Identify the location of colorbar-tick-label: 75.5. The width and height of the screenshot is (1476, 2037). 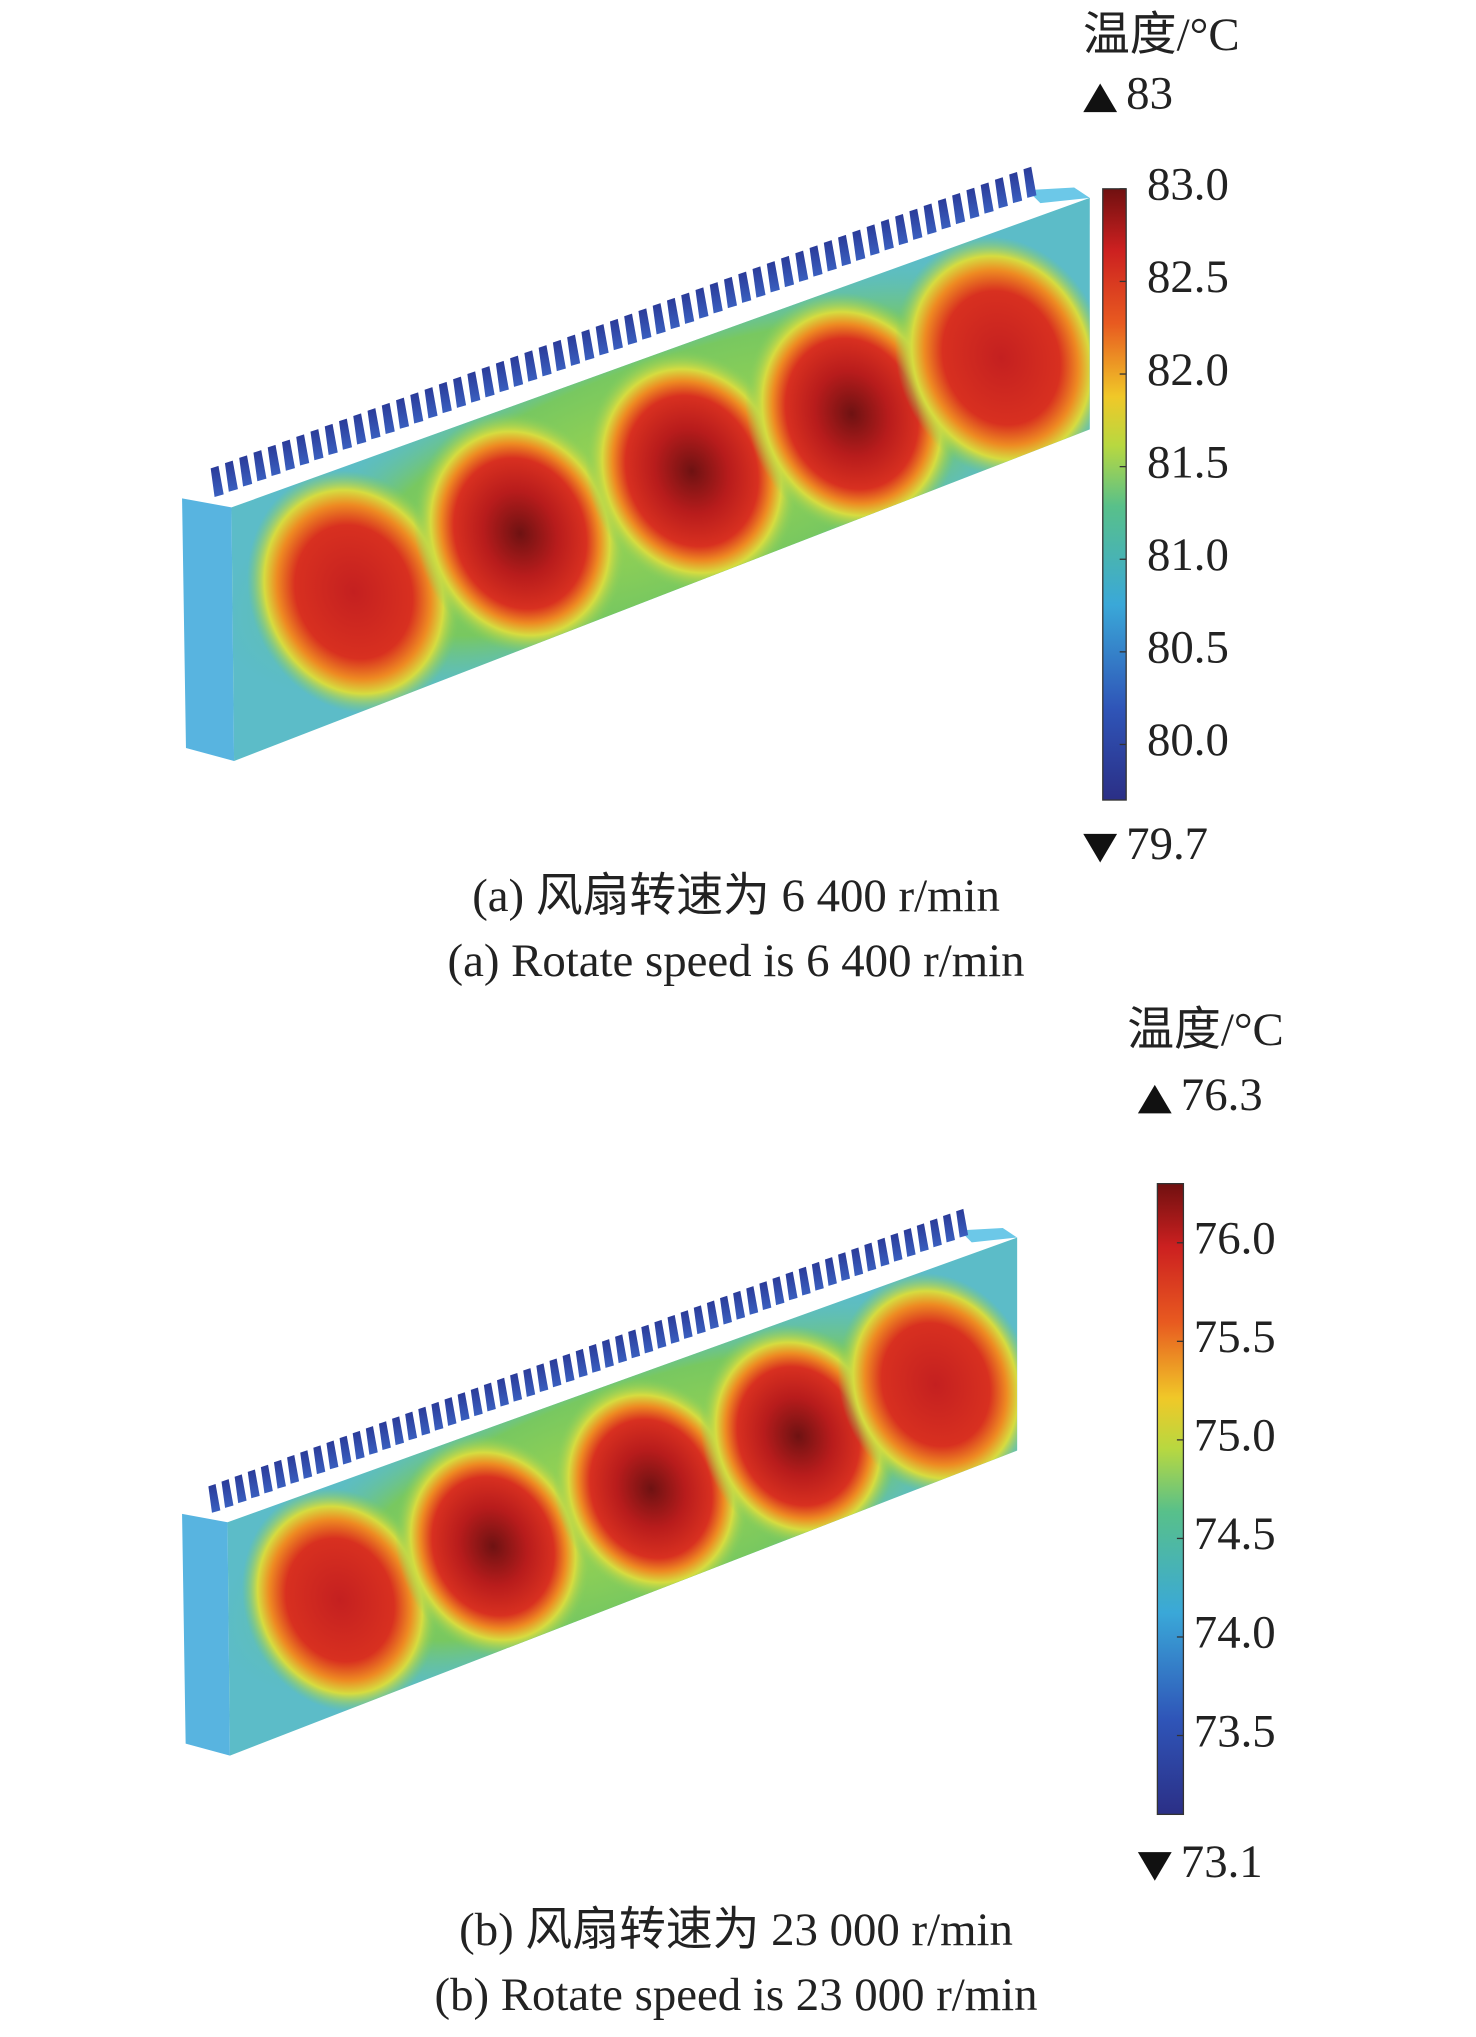
(1235, 1337).